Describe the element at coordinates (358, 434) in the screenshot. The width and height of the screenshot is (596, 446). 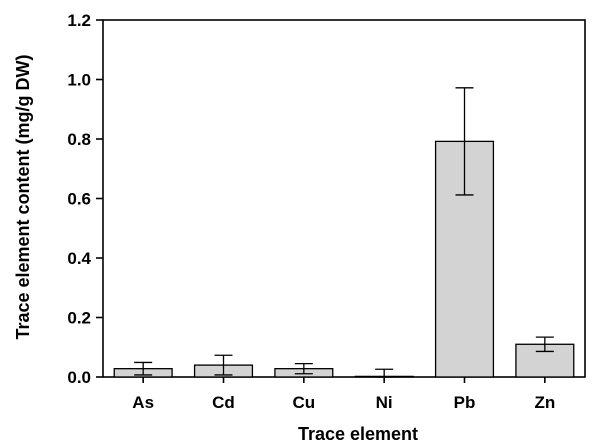
I see `x-axis-title: Trace element` at that location.